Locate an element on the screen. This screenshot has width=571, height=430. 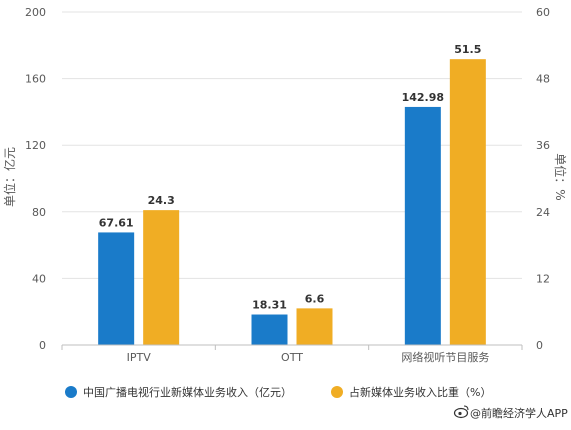
y2-axis-title: 单位：% is located at coordinates (560, 176).